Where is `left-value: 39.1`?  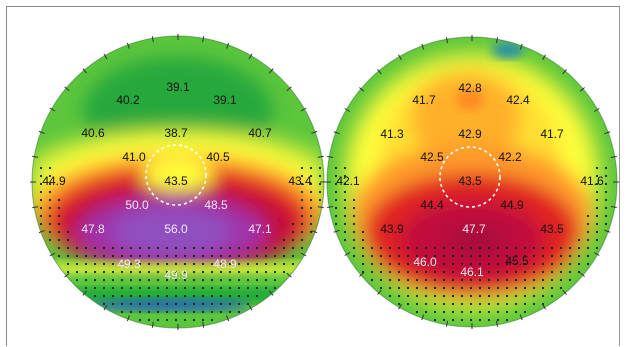
left-value: 39.1 is located at coordinates (178, 87).